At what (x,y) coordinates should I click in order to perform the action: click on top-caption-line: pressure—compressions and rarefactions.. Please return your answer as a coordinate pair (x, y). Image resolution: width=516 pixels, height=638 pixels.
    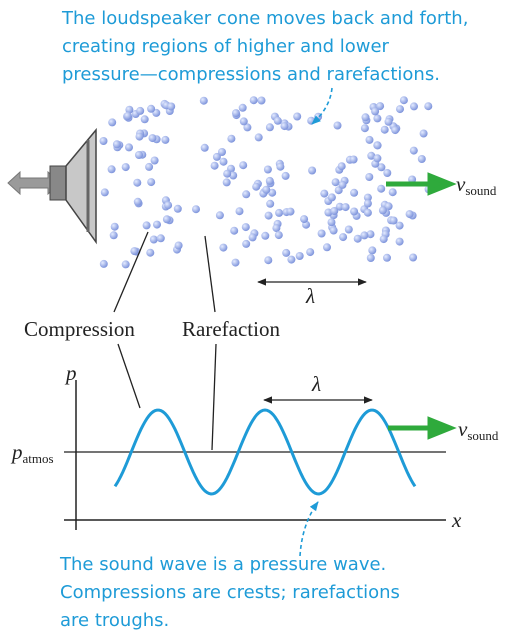
    Looking at the image, I should click on (251, 74).